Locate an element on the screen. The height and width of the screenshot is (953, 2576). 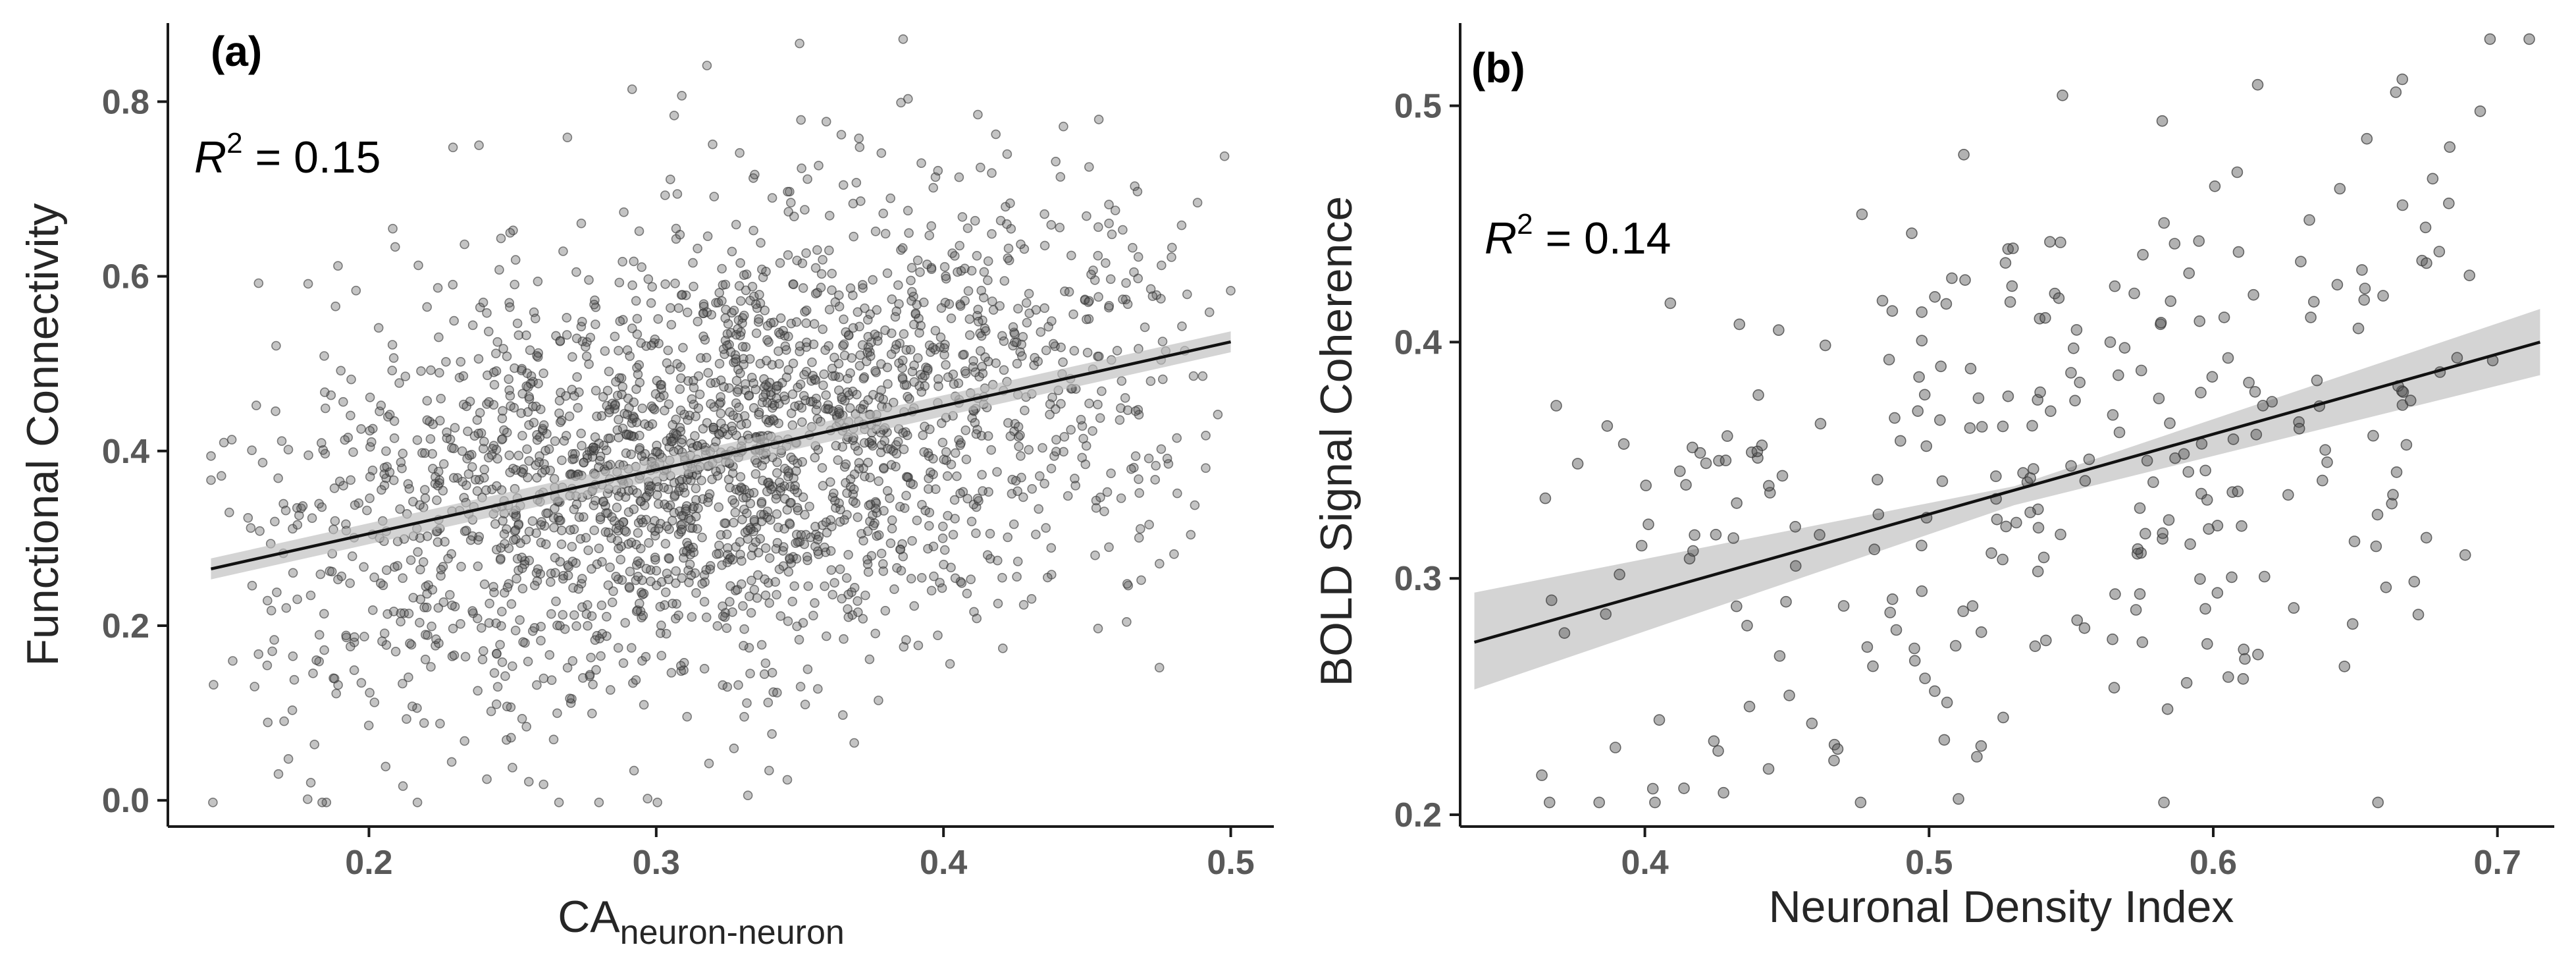
panel-a-y-tick-label: 0.8 is located at coordinates (125, 102).